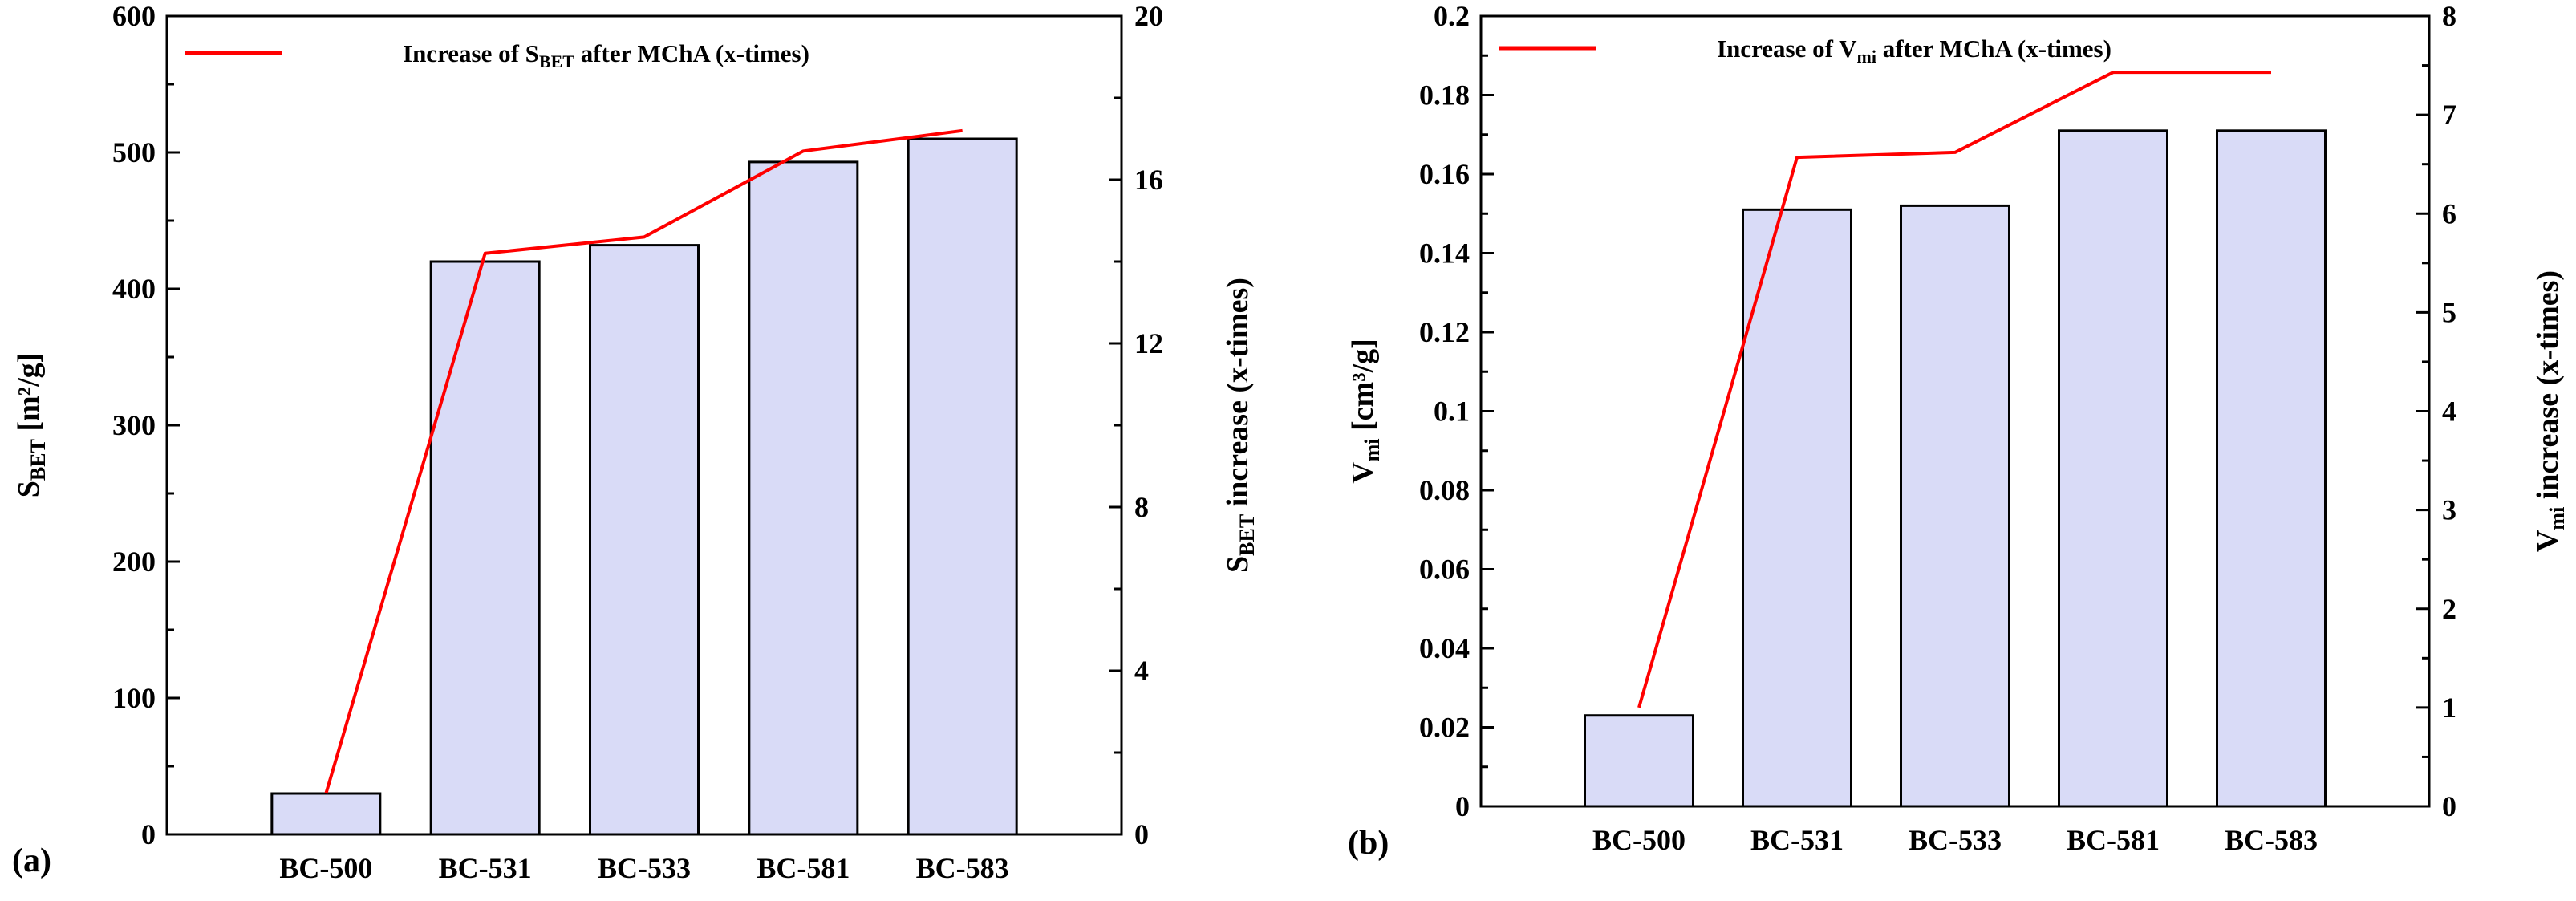 The height and width of the screenshot is (901, 2576). I want to click on left-tick-label: 100, so click(134, 698).